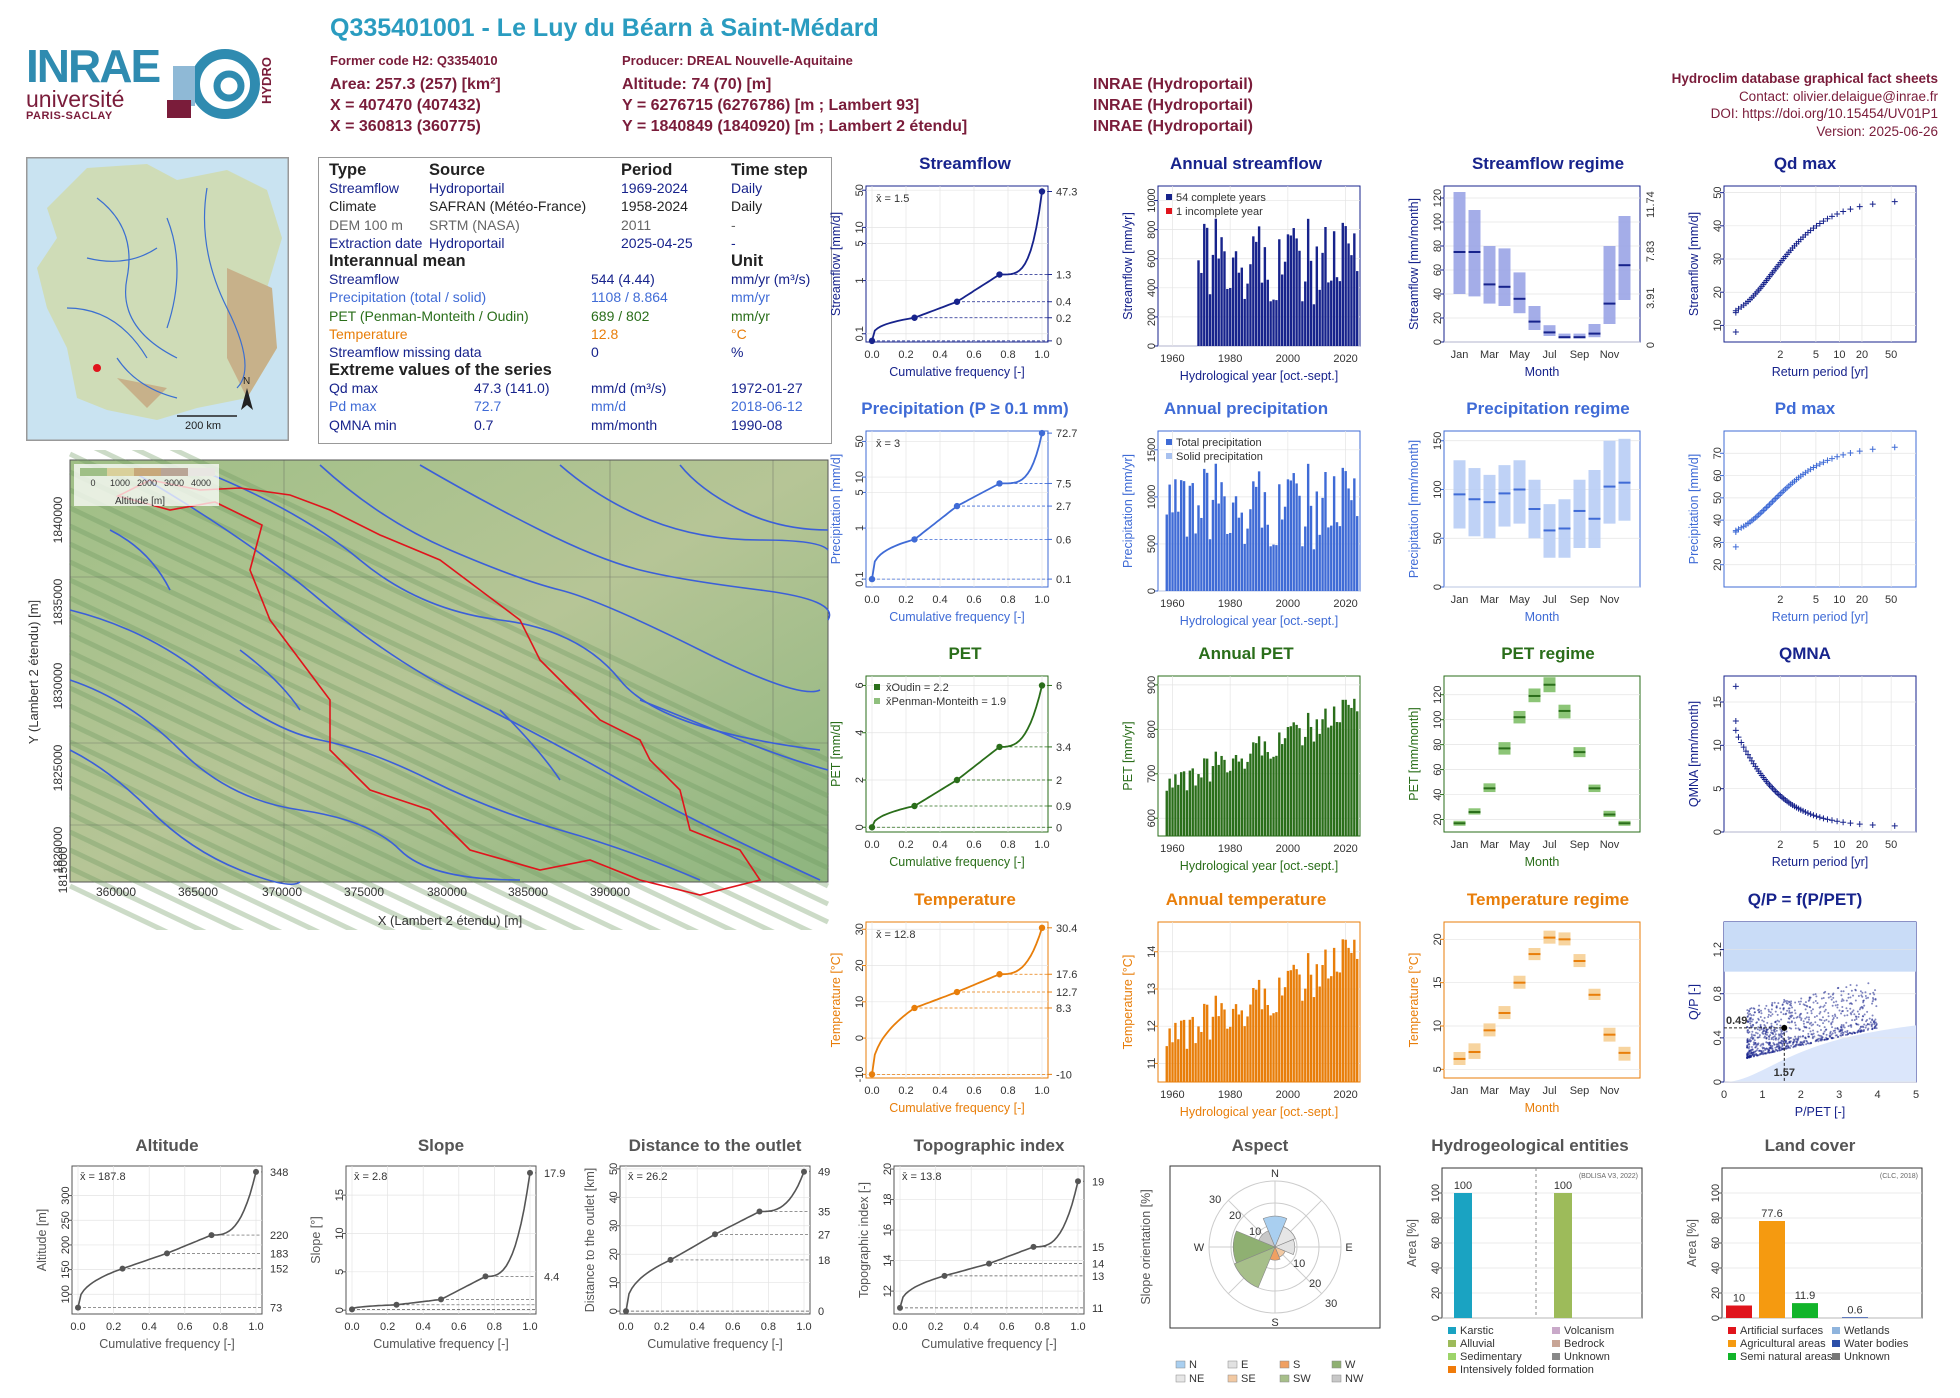 Image resolution: width=1960 pixels, height=1398 pixels. Describe the element at coordinates (1345, 359) in the screenshot. I see `x-tick-label: 2020` at that location.